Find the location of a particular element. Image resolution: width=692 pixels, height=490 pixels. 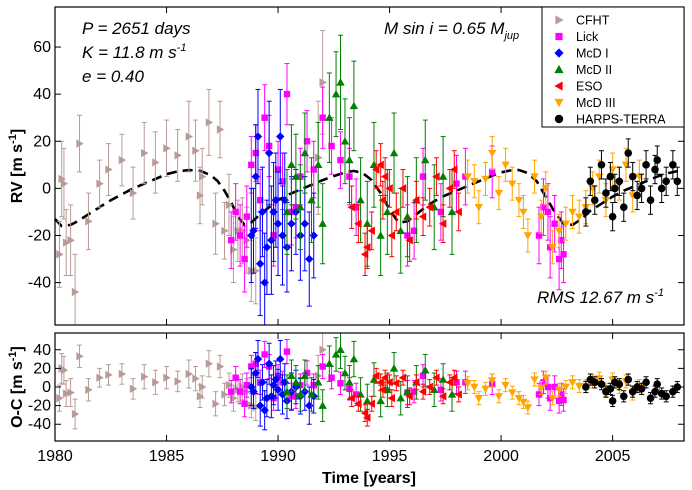

oc-y-axis-label-sup: -1 is located at coordinates (13, 356).